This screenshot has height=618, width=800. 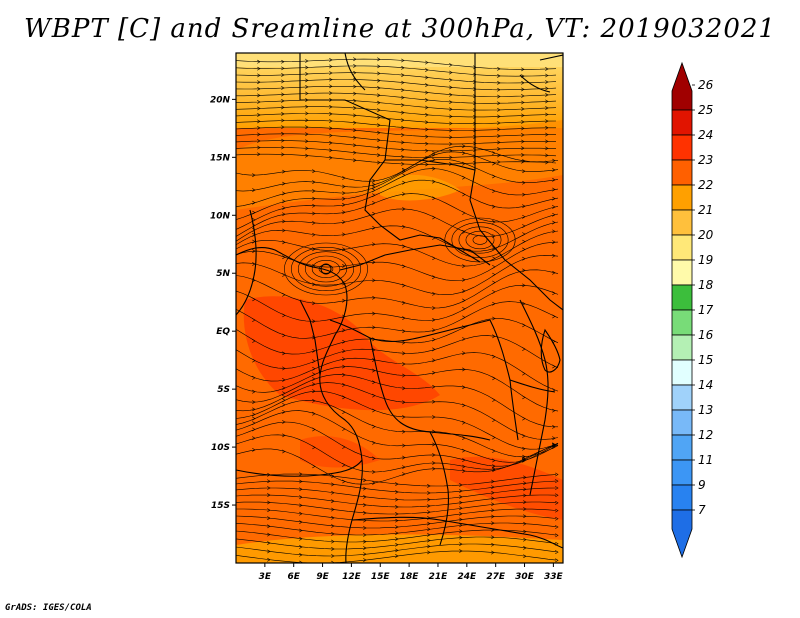 What do you see at coordinates (705, 435) in the screenshot?
I see `colorbar-label: 12` at bounding box center [705, 435].